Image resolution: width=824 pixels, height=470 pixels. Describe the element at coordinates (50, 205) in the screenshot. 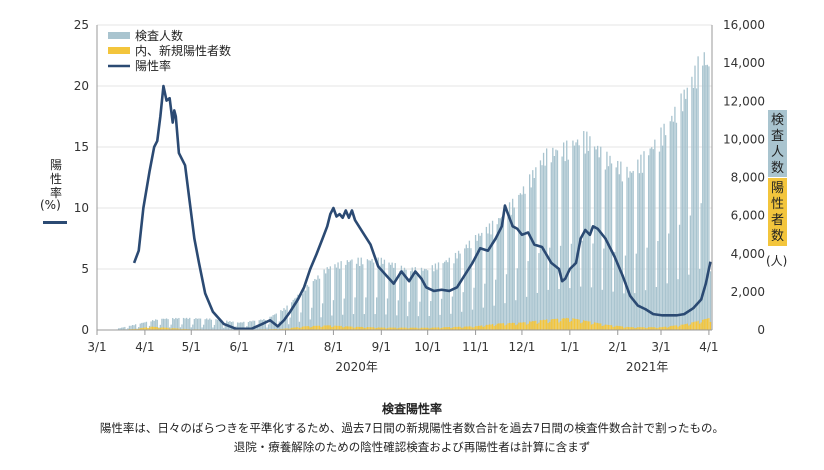

I see `left-axis-unit: (%)` at that location.